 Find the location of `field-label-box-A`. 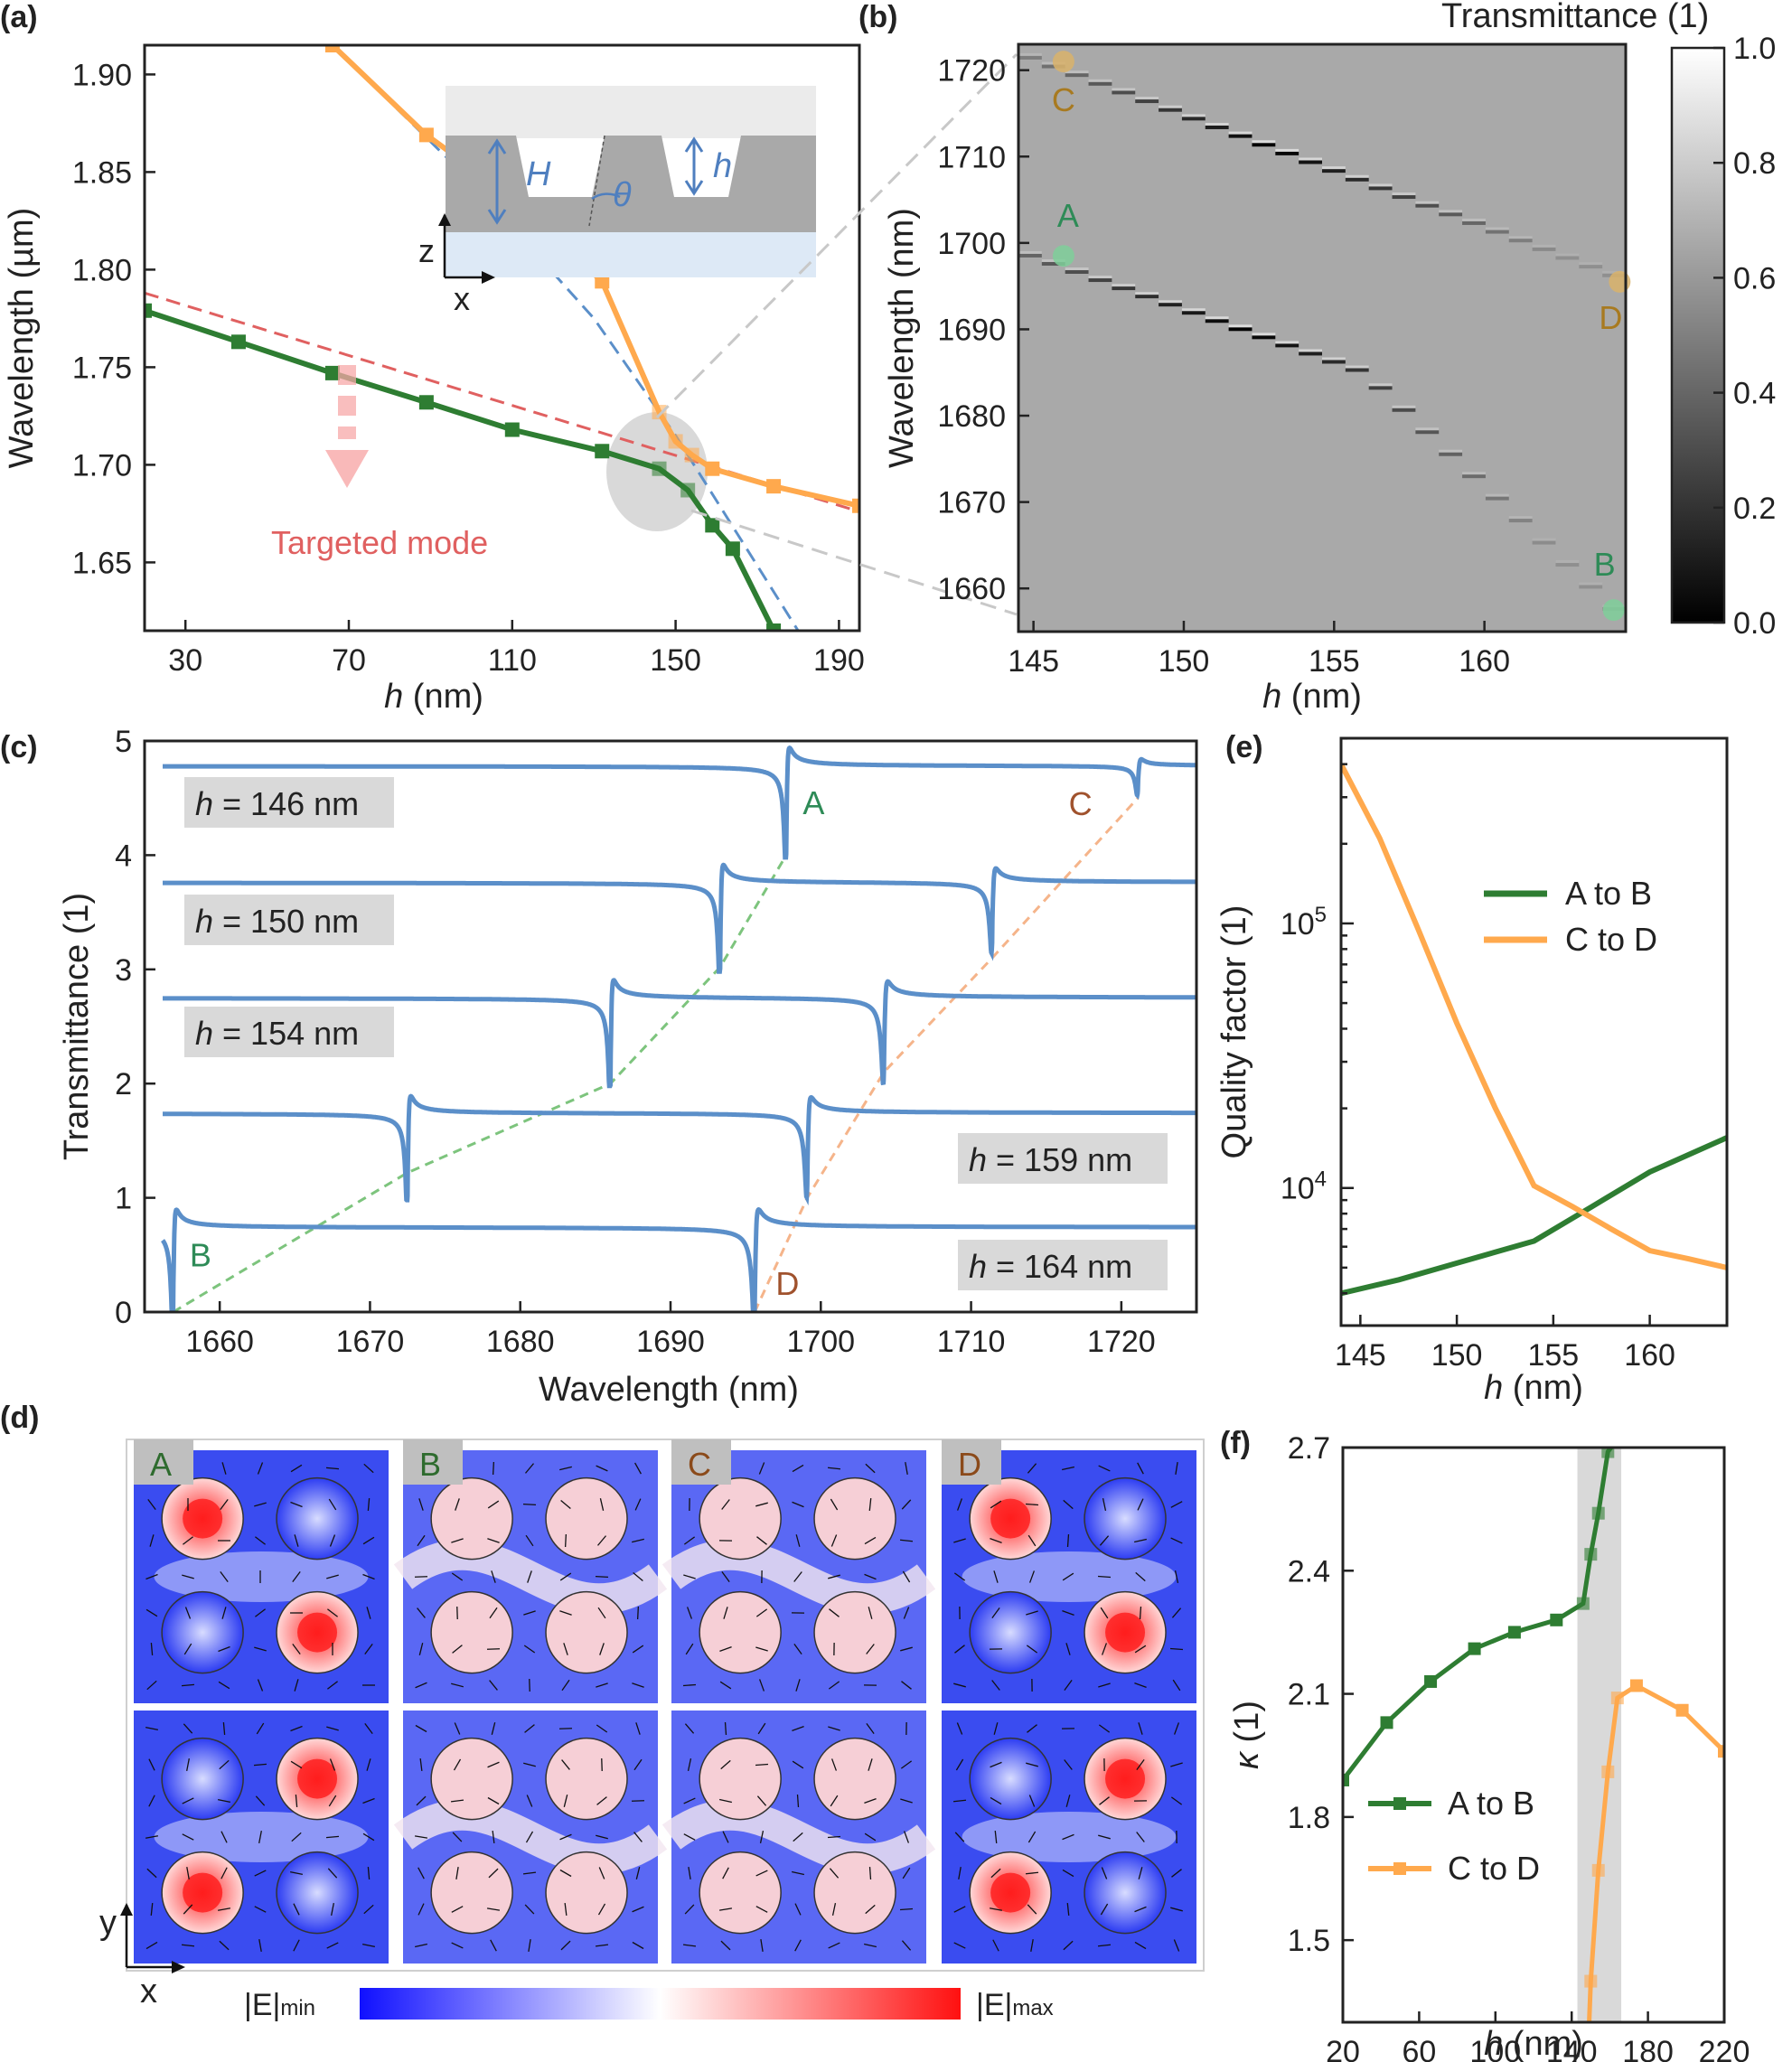

field-label-box-A is located at coordinates (163, 1462).